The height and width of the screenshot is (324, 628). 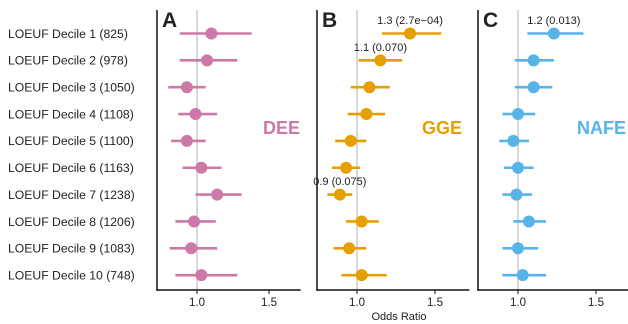 What do you see at coordinates (68, 34) in the screenshot?
I see `row-label: LOEUF Decile 1 (825)` at bounding box center [68, 34].